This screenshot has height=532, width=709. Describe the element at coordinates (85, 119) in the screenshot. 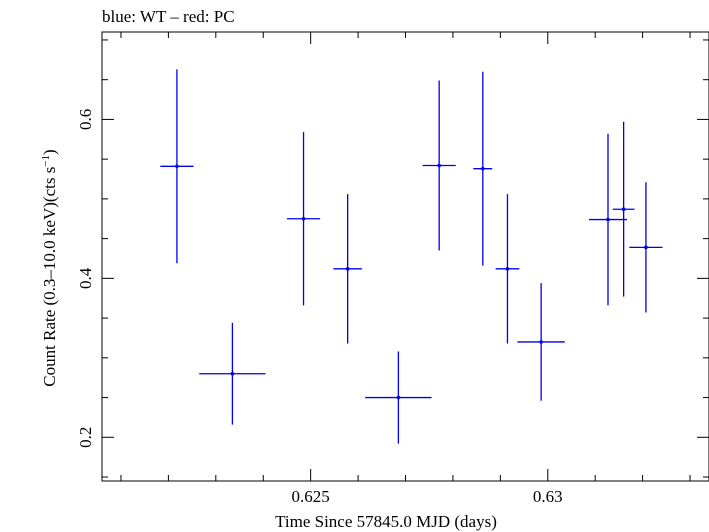

I see `y-tick-label: 0.6` at that location.